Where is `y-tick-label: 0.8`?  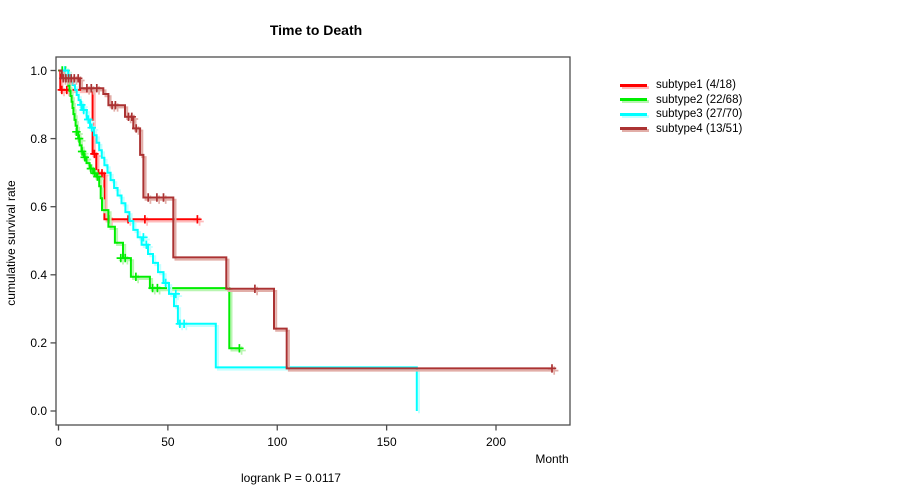 y-tick-label: 0.8 is located at coordinates (38, 138).